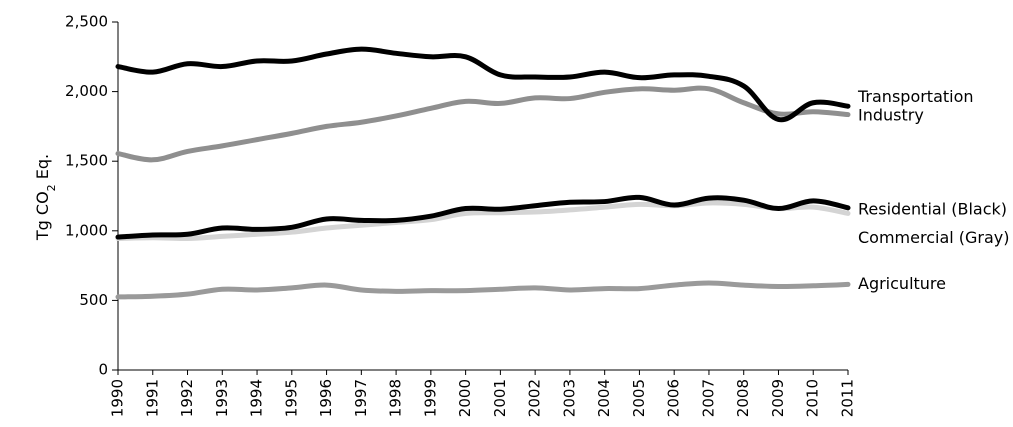 The height and width of the screenshot is (427, 1013). What do you see at coordinates (483, 124) in the screenshot?
I see `series-line-transportation` at bounding box center [483, 124].